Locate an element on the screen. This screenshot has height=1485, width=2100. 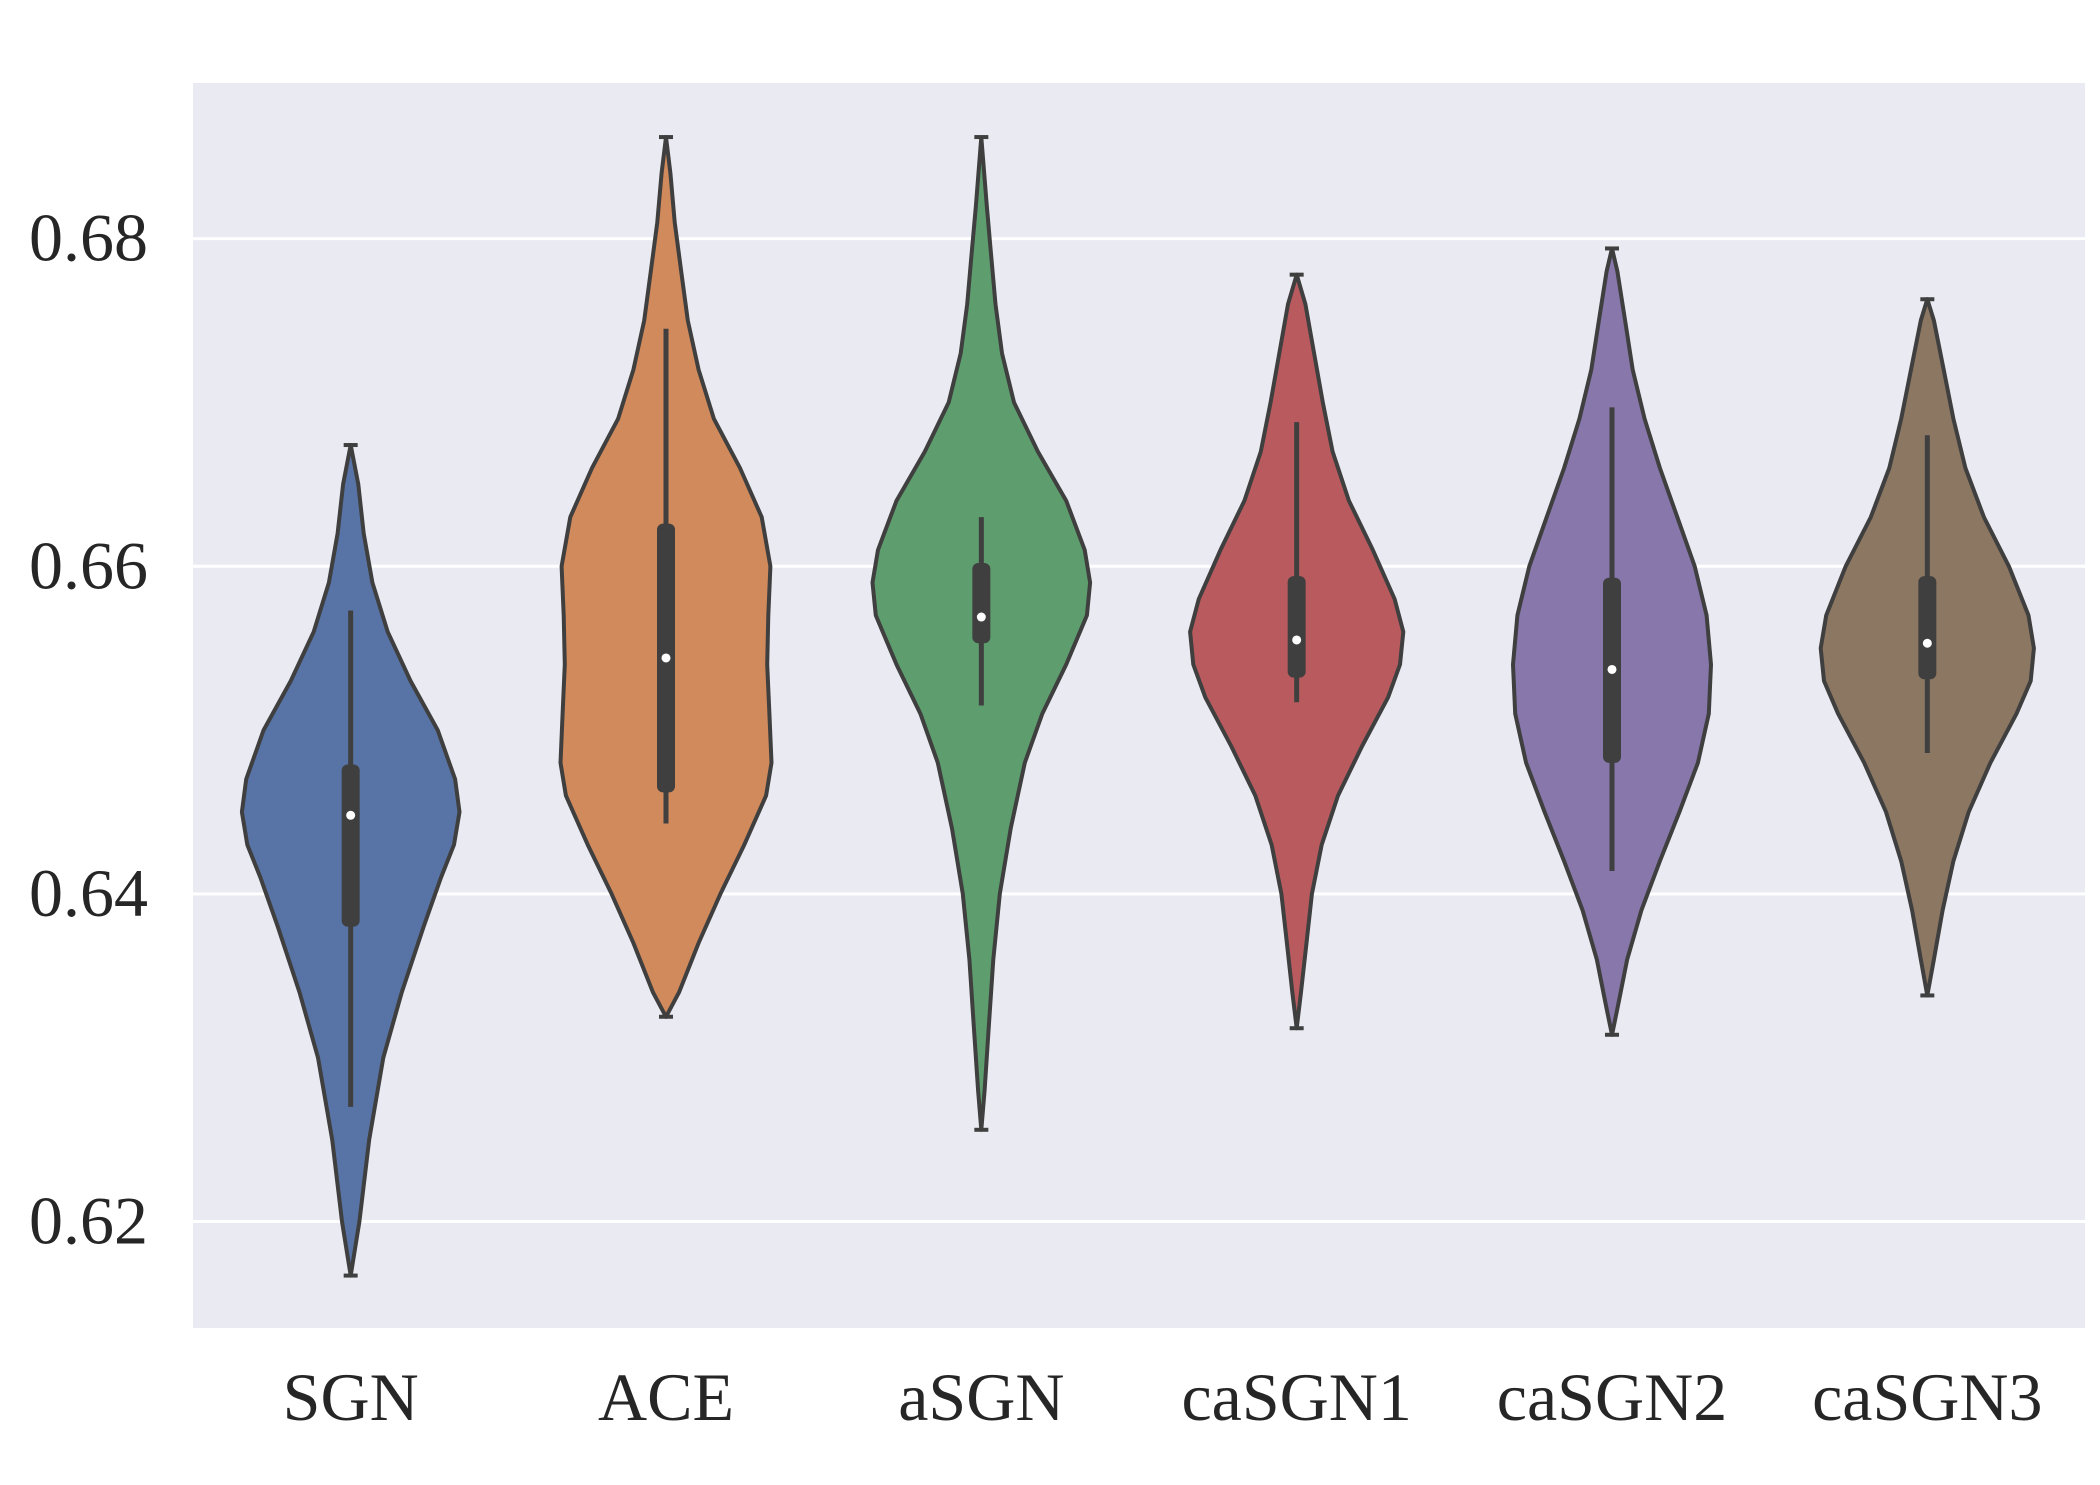
x-tick-label: ACE is located at coordinates (666, 1397).